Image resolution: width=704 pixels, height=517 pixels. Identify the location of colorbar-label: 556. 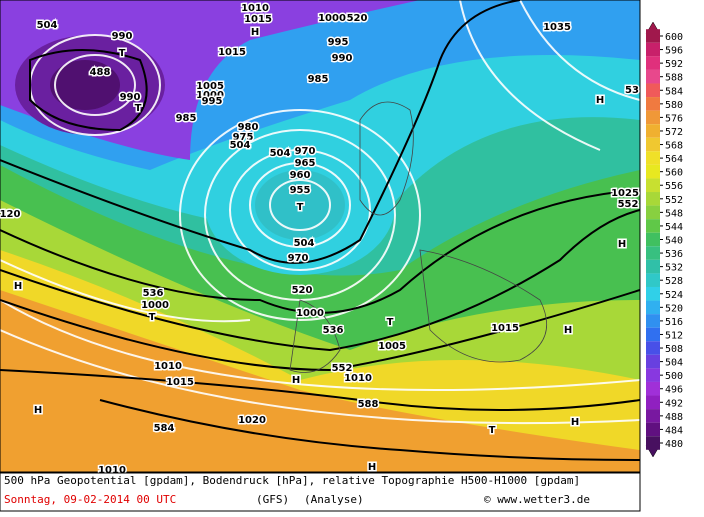
(674, 186).